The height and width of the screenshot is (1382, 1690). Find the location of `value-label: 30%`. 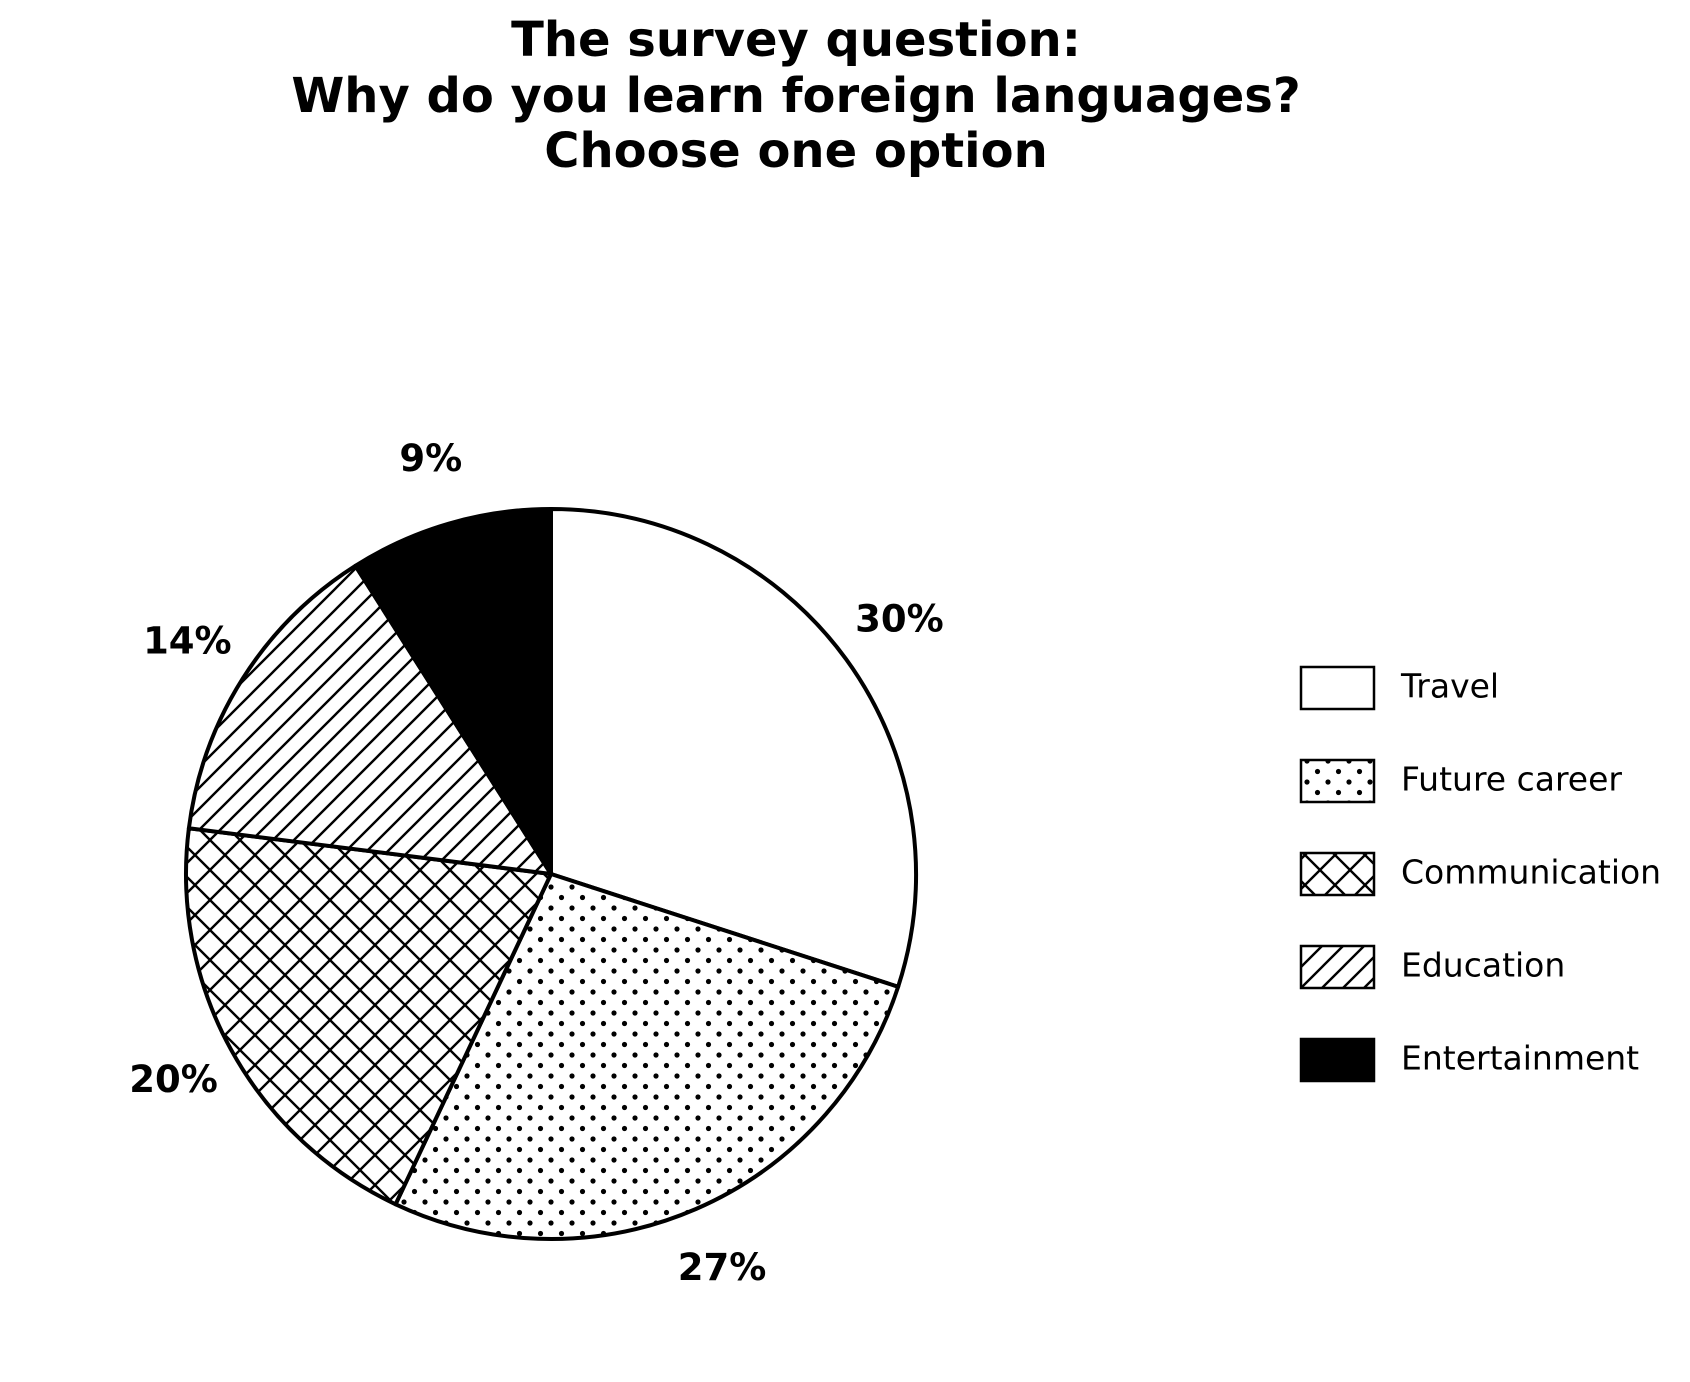

value-label: 30% is located at coordinates (899, 618).